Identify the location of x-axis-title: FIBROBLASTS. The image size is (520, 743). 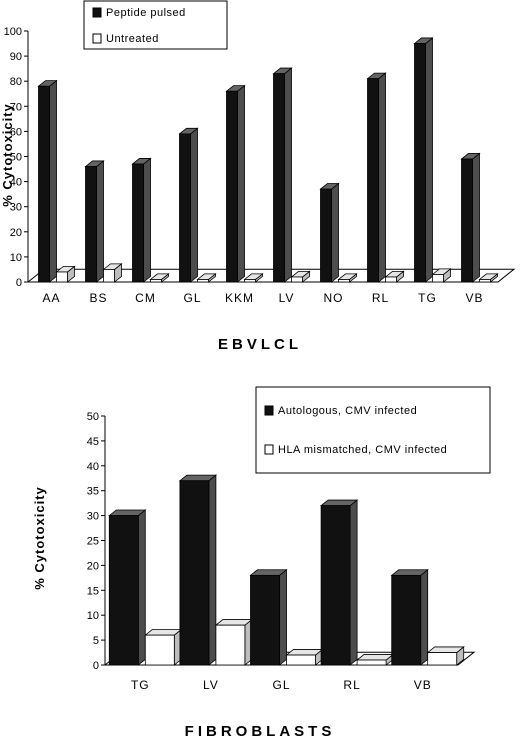
(260, 731).